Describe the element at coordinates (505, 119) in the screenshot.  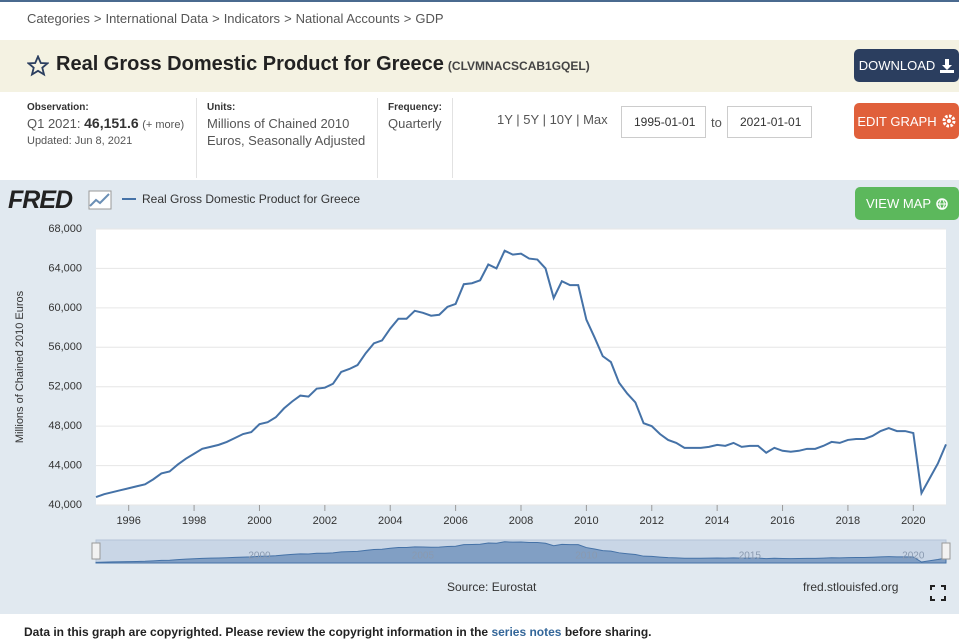
I see `range: 1Y` at that location.